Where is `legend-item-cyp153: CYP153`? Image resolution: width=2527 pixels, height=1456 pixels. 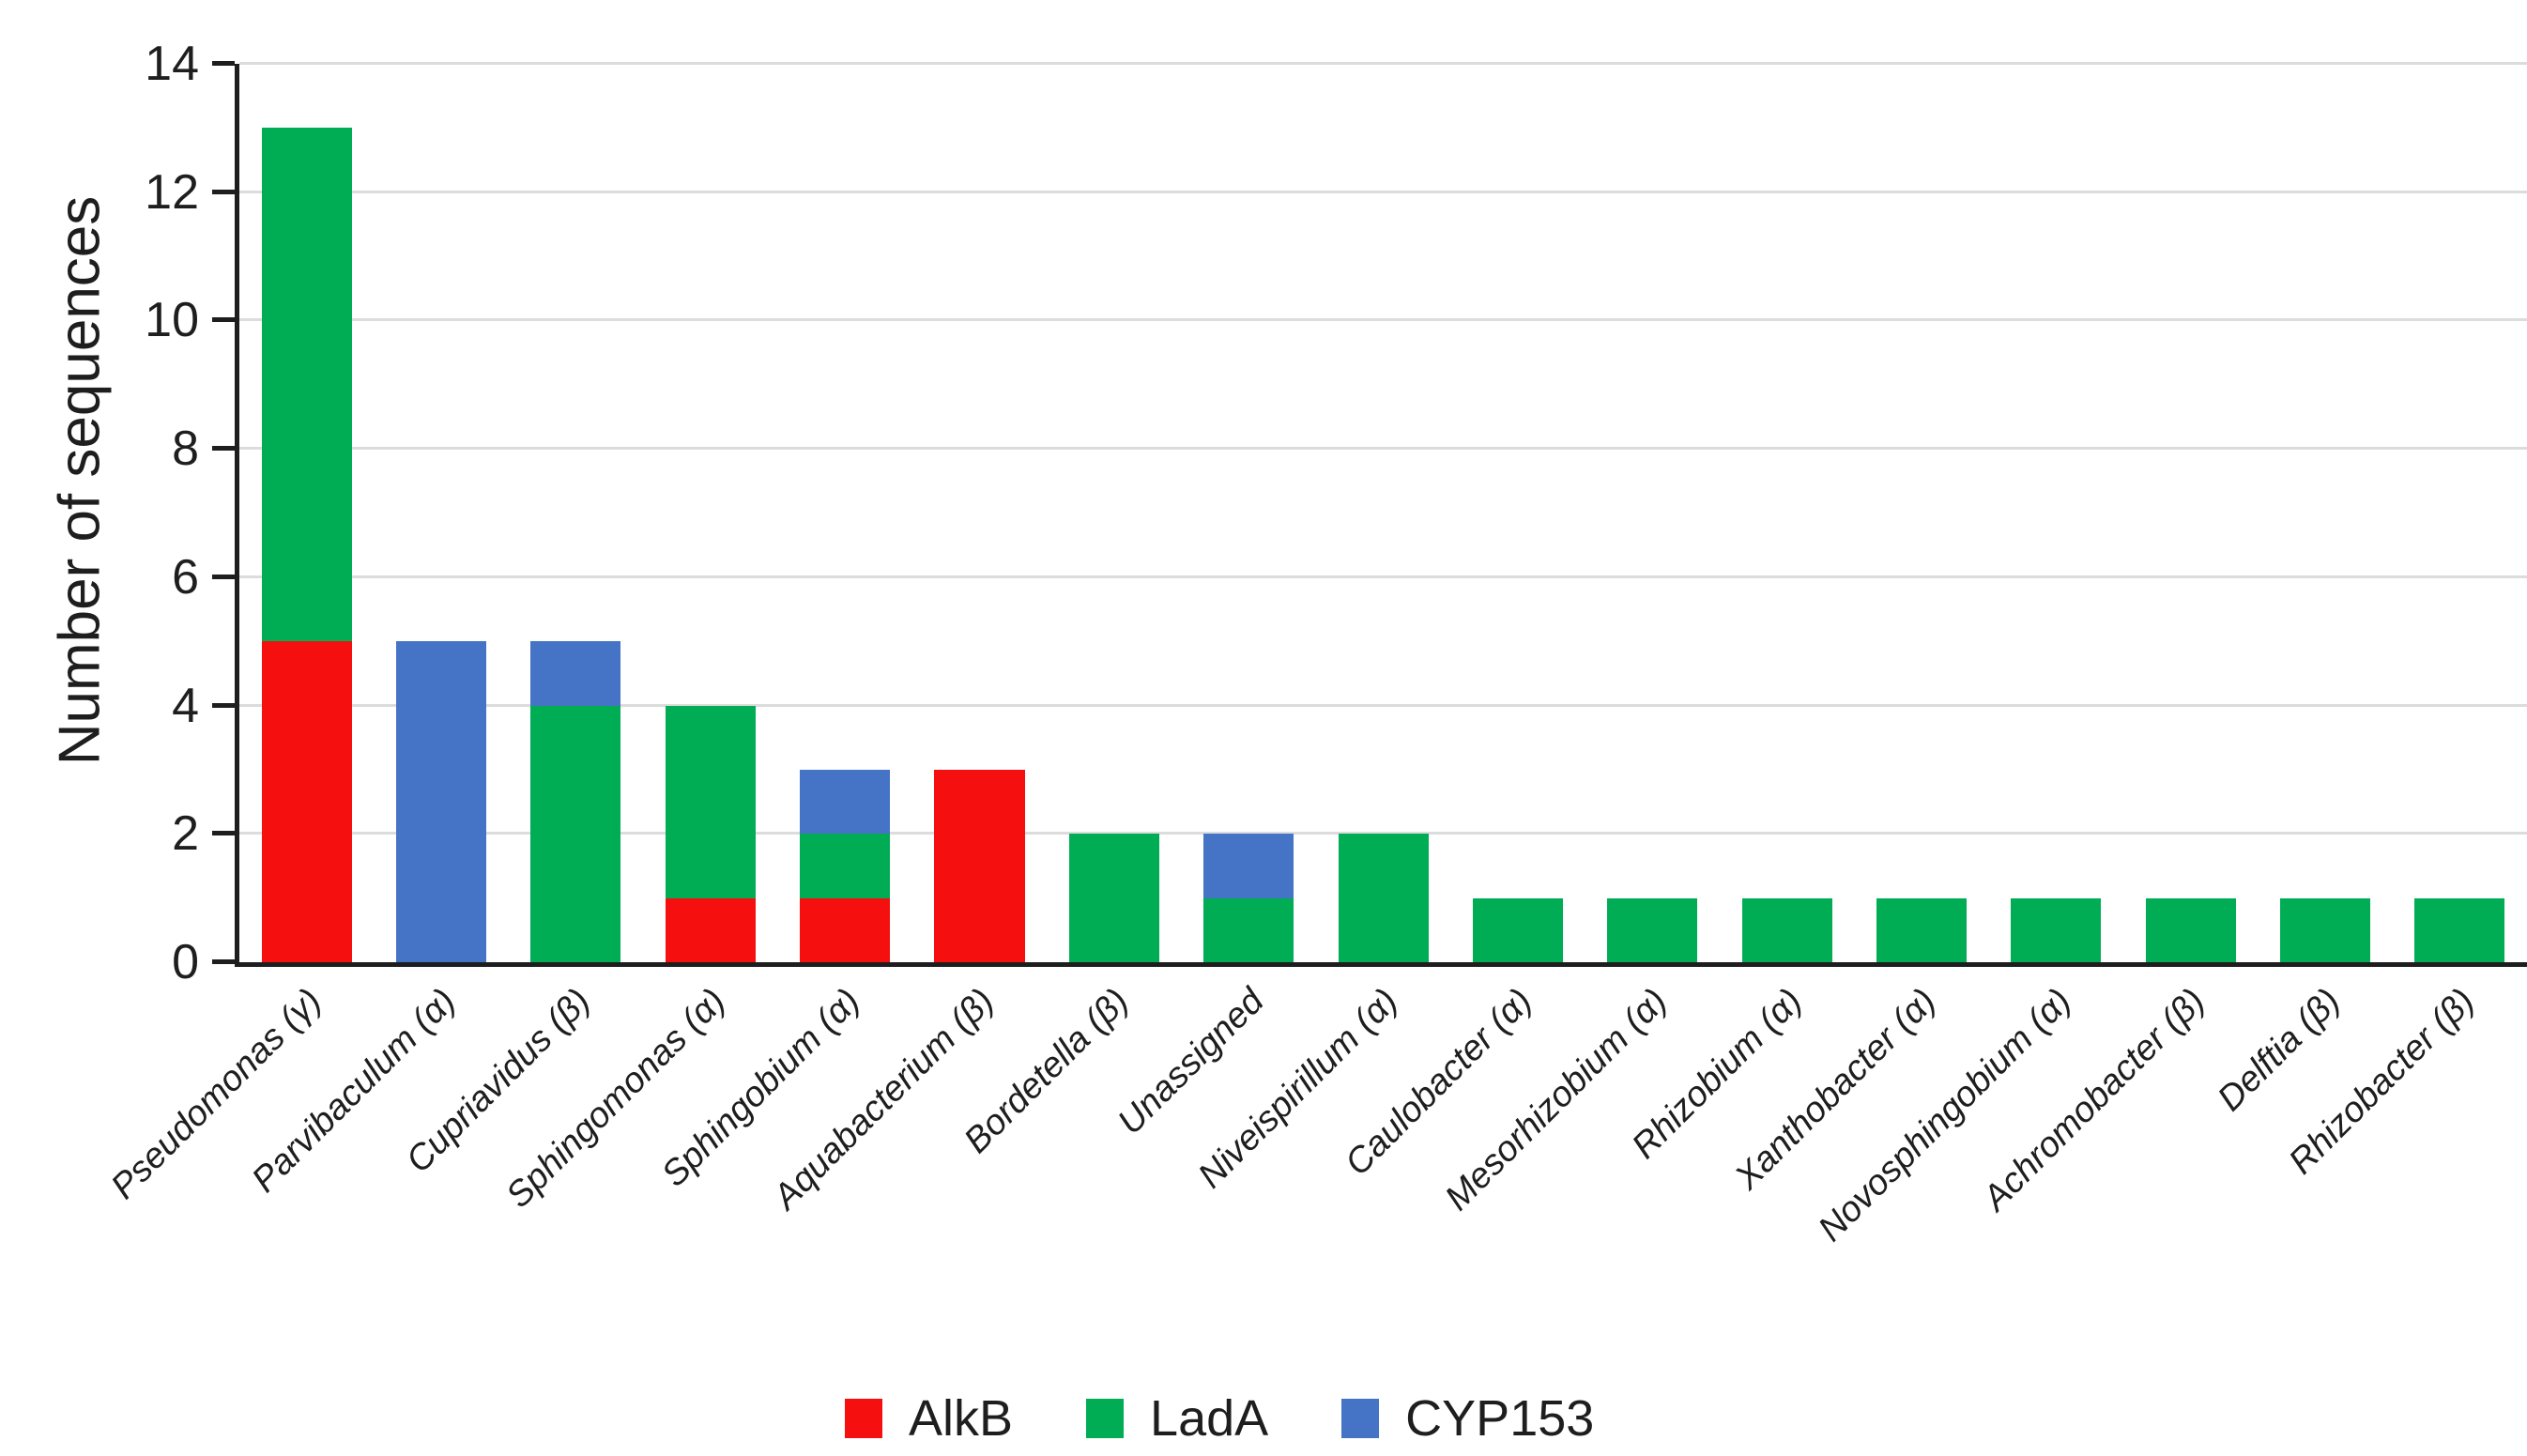
legend-item-cyp153: CYP153 is located at coordinates (1467, 1418).